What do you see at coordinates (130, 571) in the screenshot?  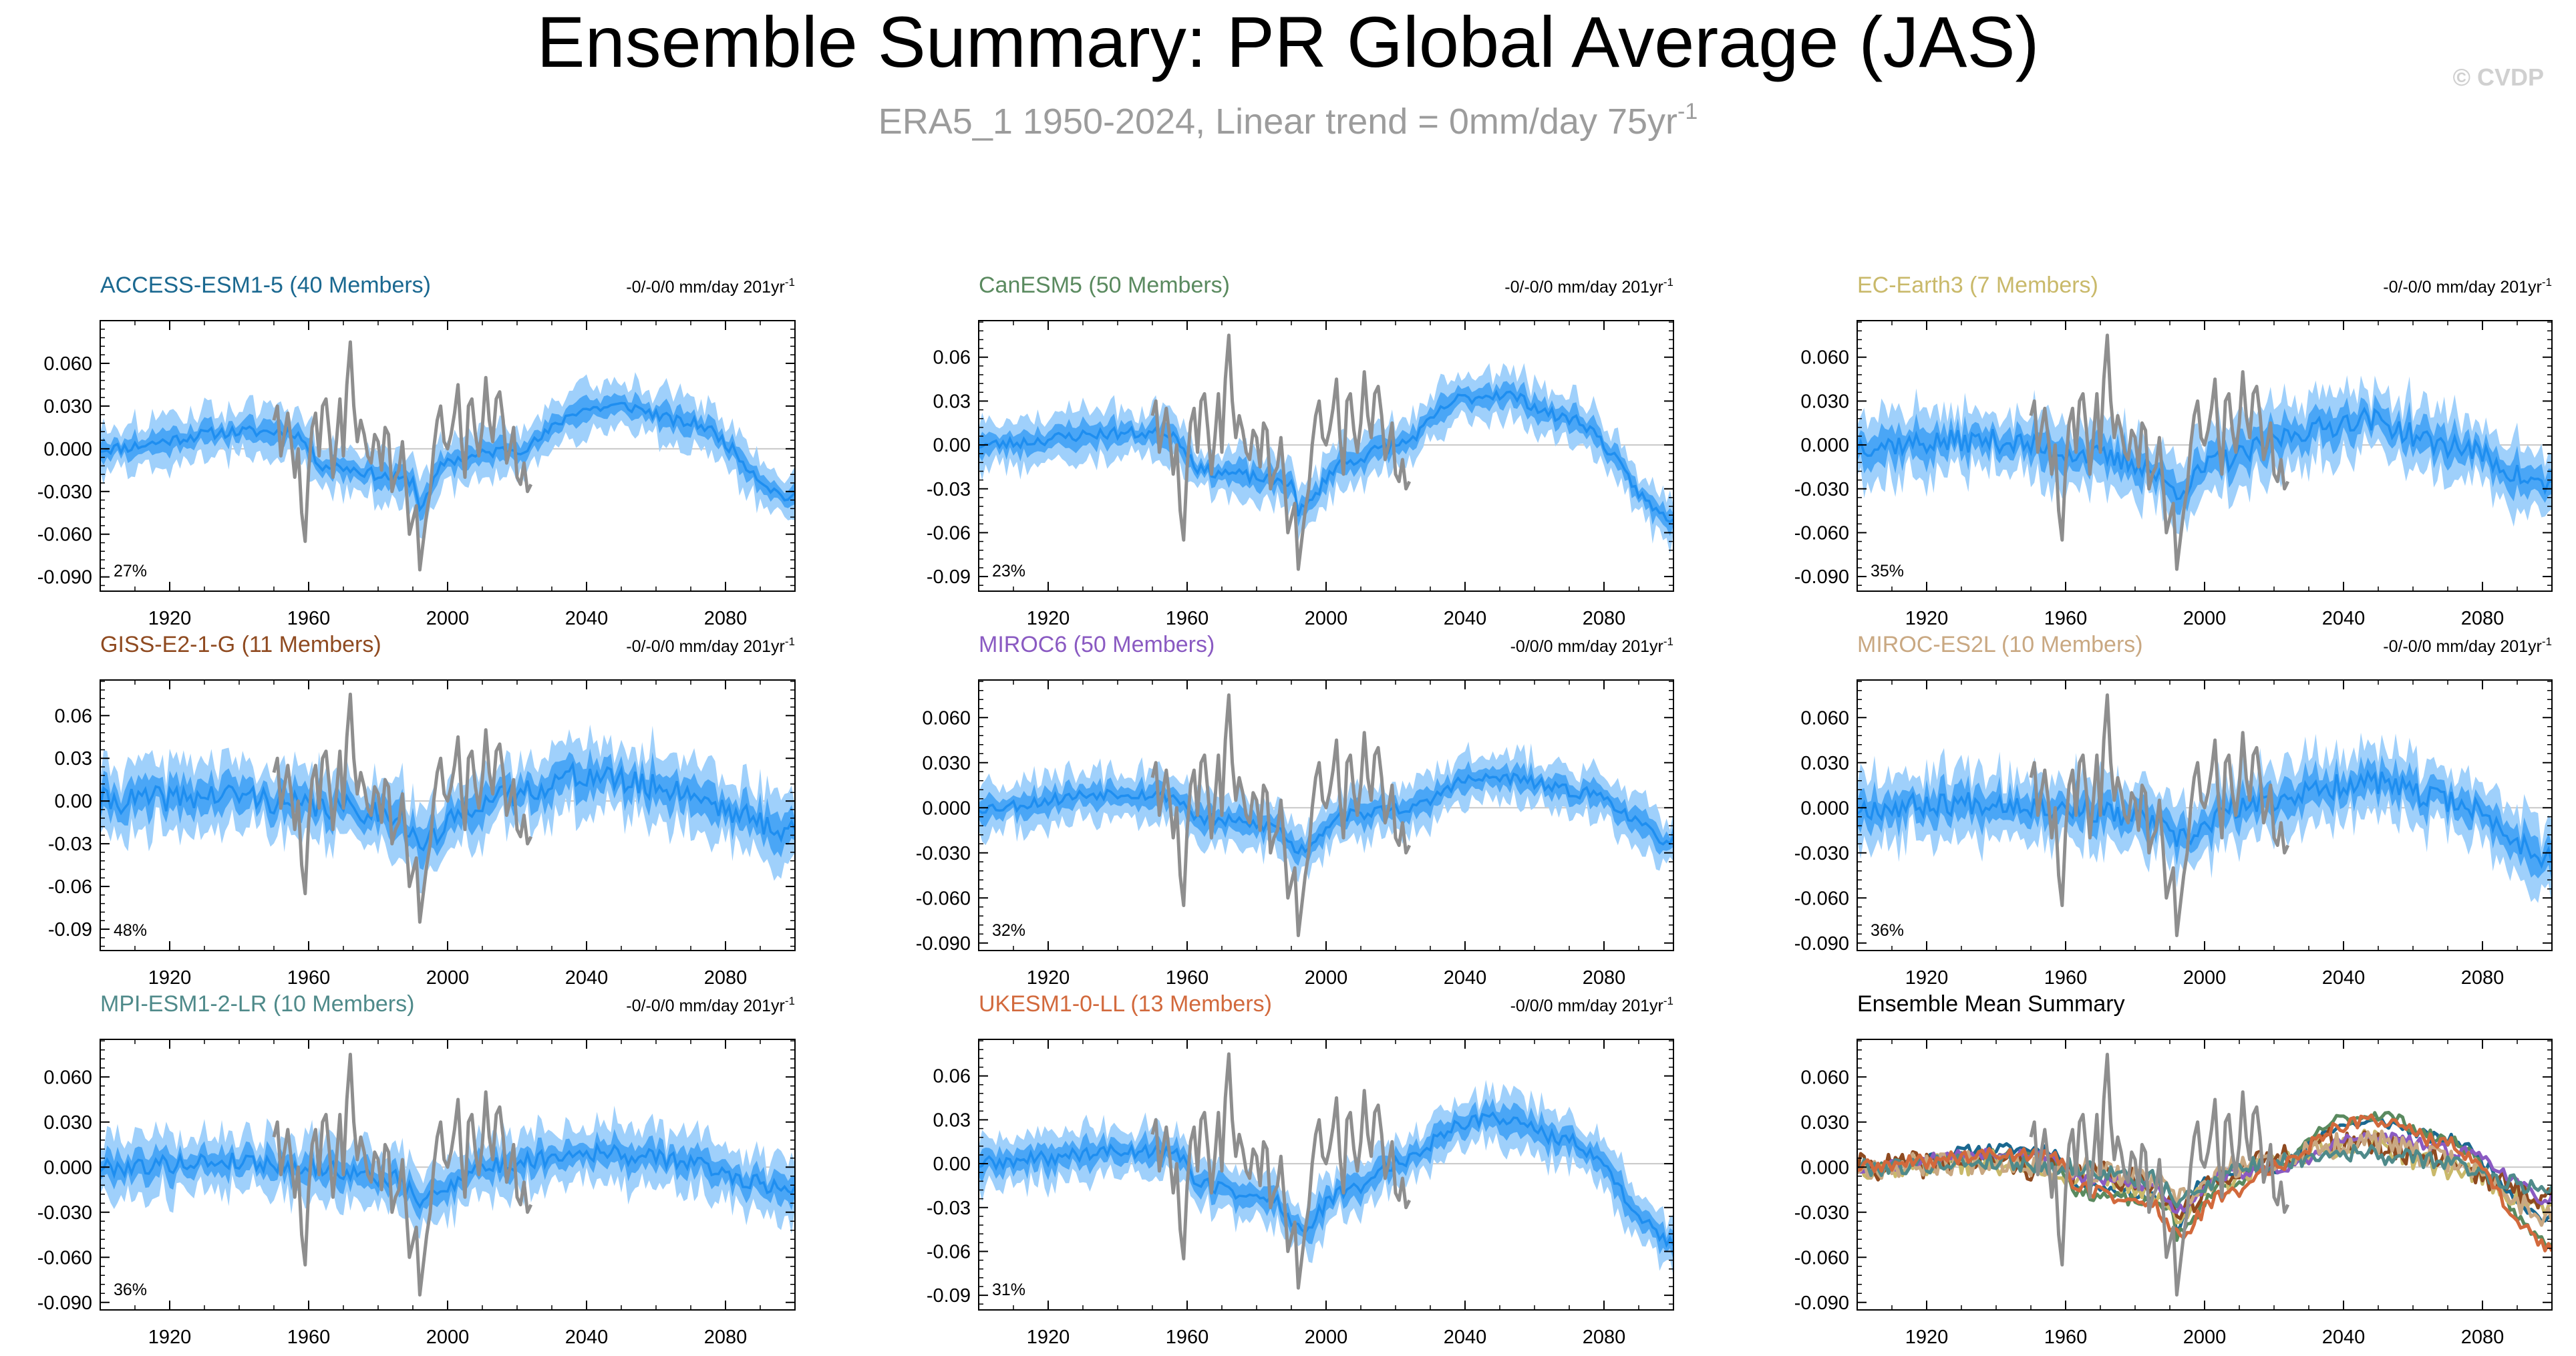 I see `percent-label: 27%` at bounding box center [130, 571].